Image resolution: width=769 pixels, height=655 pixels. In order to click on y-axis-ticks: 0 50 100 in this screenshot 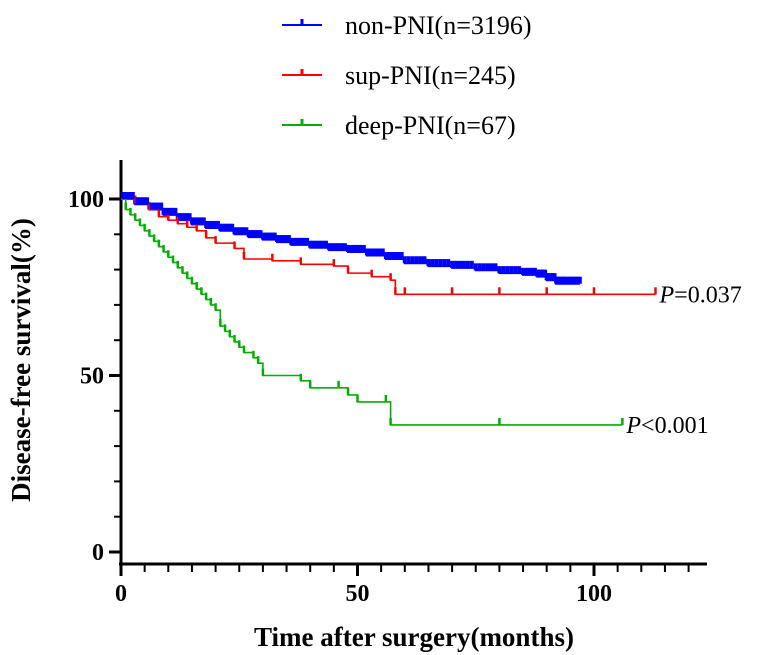, I will do `click(94, 376)`.